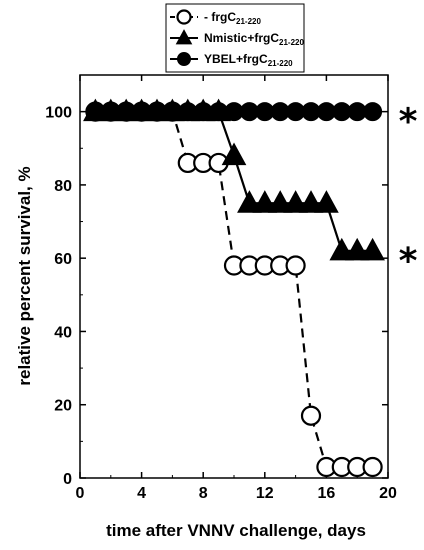 Image resolution: width=424 pixels, height=550 pixels. What do you see at coordinates (248, 60) in the screenshot?
I see `legend-label: YBEL+frgC21-220` at bounding box center [248, 60].